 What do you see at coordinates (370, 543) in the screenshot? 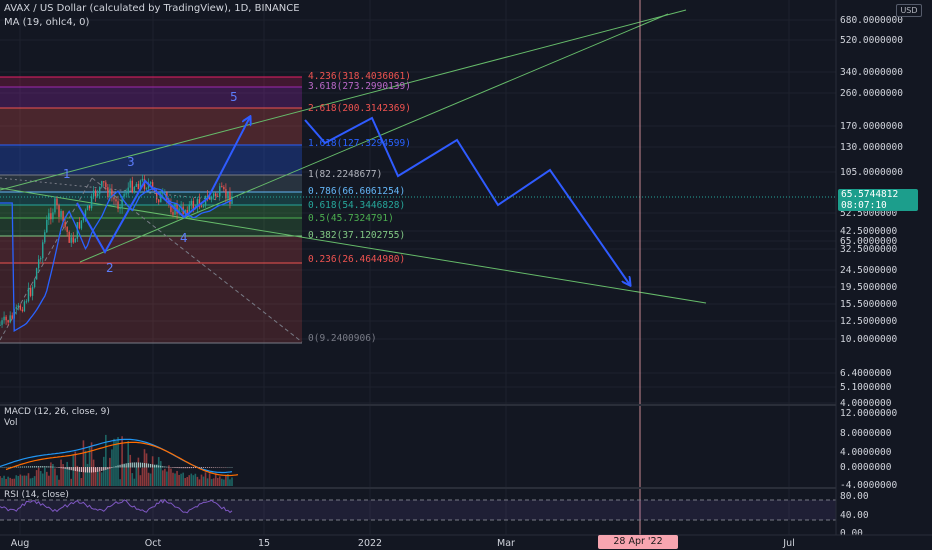
I see `time-tick-label: 2022` at bounding box center [370, 543].